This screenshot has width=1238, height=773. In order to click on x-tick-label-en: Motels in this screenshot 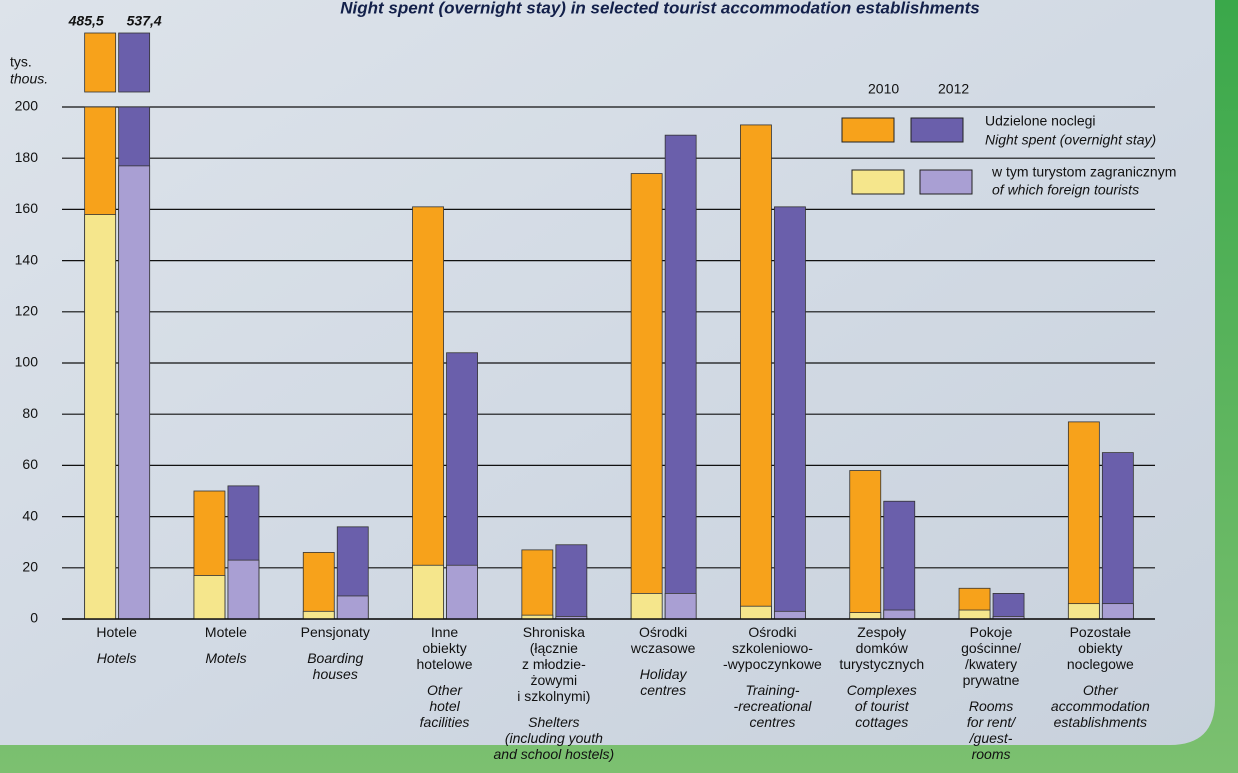, I will do `click(225, 658)`.